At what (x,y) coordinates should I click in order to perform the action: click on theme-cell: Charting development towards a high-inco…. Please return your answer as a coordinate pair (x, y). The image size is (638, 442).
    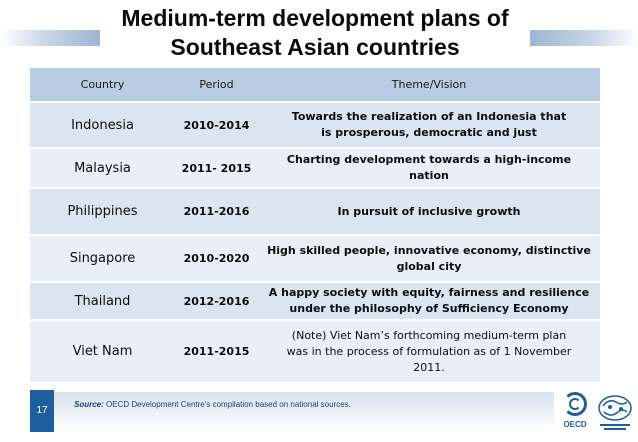
    Looking at the image, I should click on (429, 167).